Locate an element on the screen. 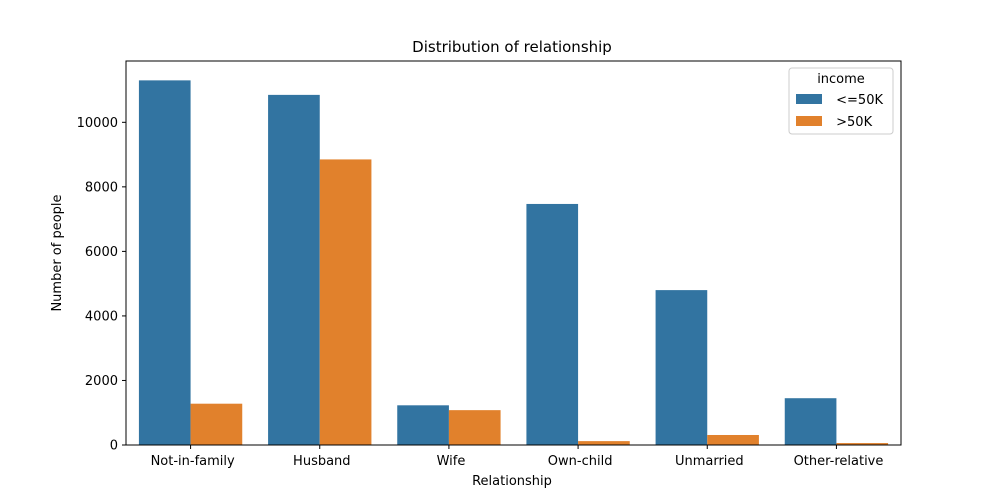  legend: income <=50K >50K is located at coordinates (841, 101).